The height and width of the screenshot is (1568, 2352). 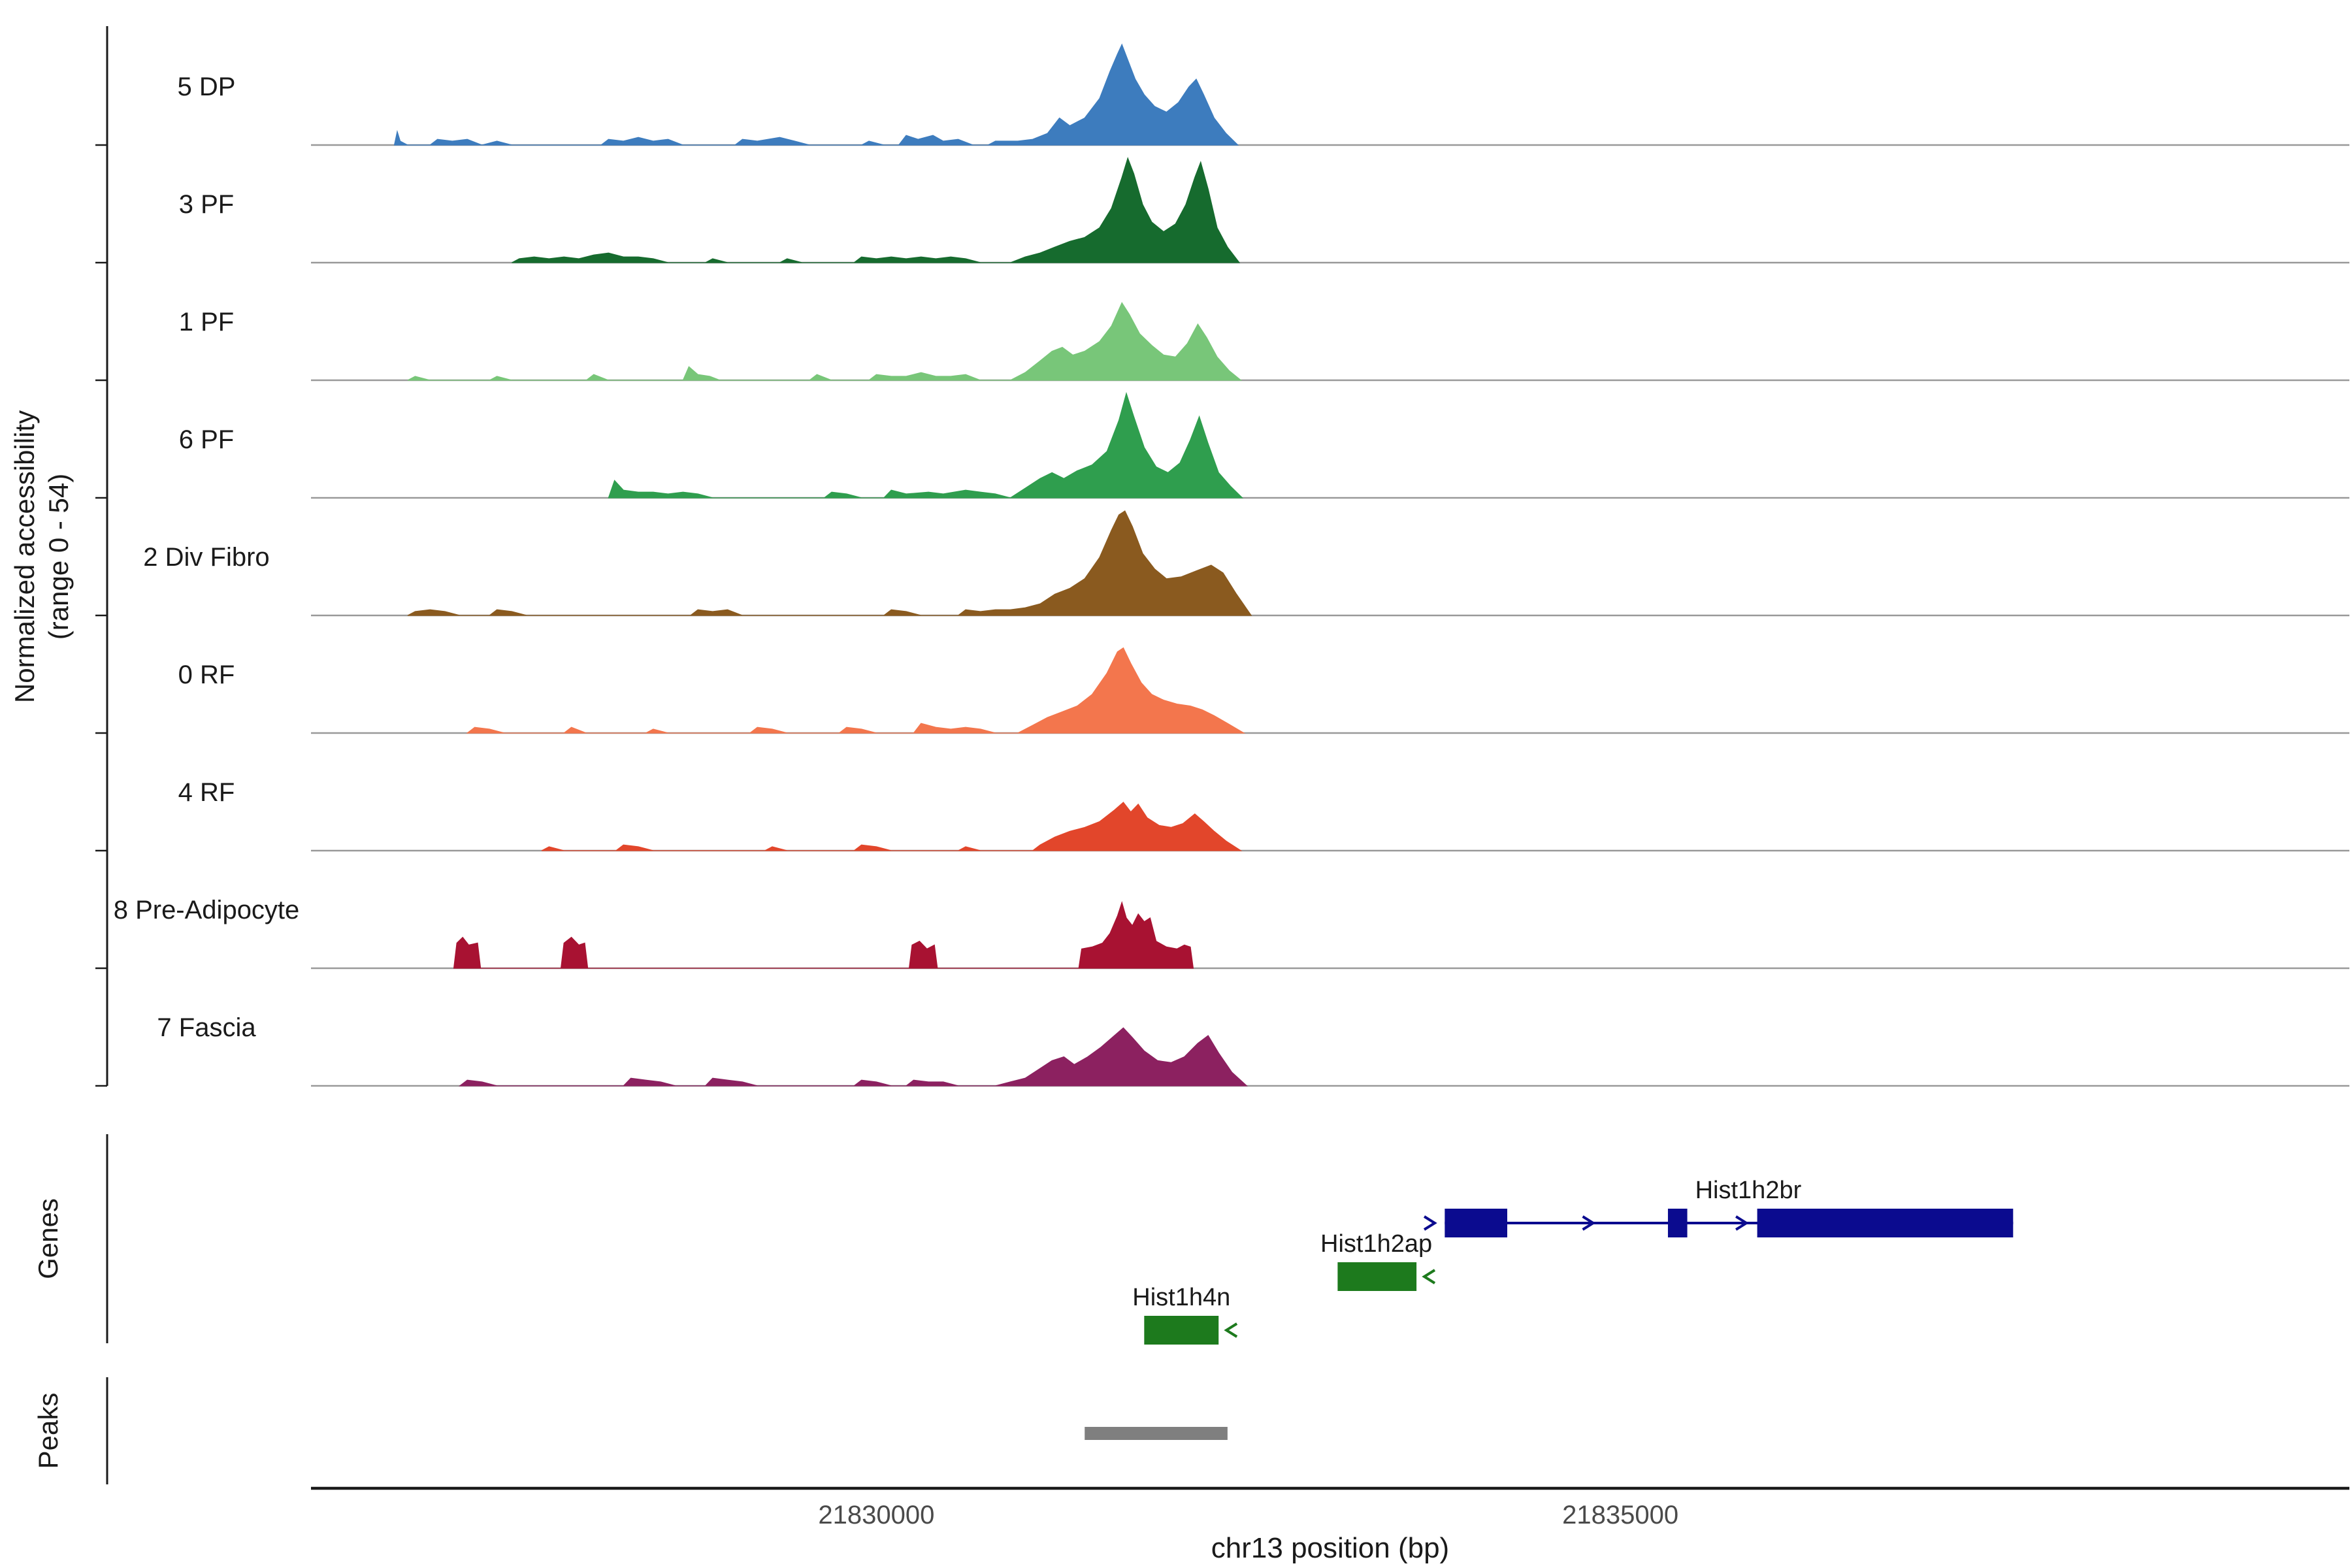 I want to click on coverage-track: 6 PF, so click(x=1222, y=445).